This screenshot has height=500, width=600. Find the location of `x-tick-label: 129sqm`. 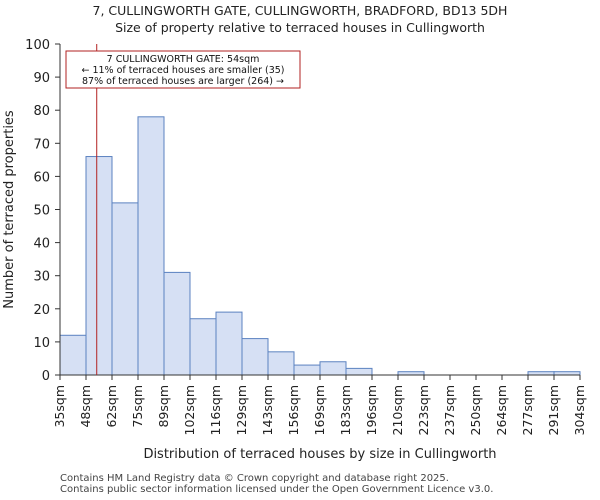

x-tick-label: 129sqm is located at coordinates (241, 410).